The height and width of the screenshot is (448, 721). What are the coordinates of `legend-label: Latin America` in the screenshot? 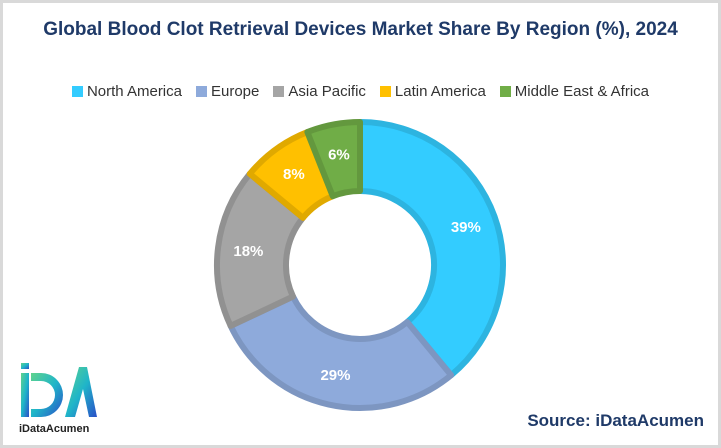 It's located at (440, 91).